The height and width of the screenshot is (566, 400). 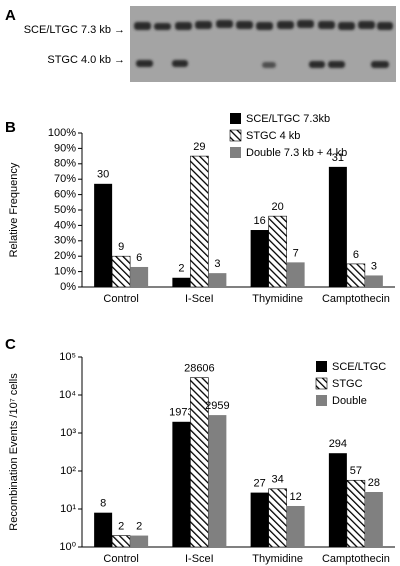 I want to click on y-tick-label: 10⁴, so click(x=67, y=395).